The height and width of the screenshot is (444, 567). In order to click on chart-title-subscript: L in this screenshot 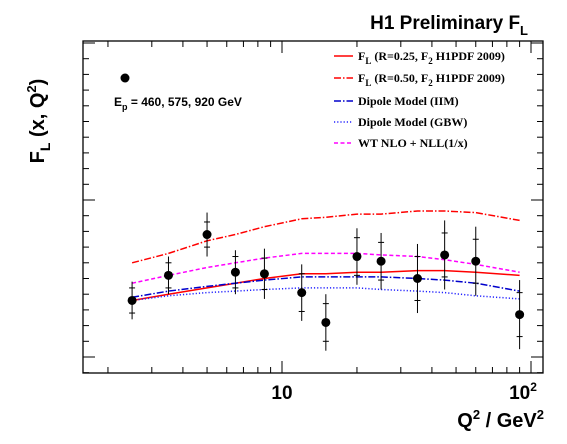, I will do `click(524, 30)`.